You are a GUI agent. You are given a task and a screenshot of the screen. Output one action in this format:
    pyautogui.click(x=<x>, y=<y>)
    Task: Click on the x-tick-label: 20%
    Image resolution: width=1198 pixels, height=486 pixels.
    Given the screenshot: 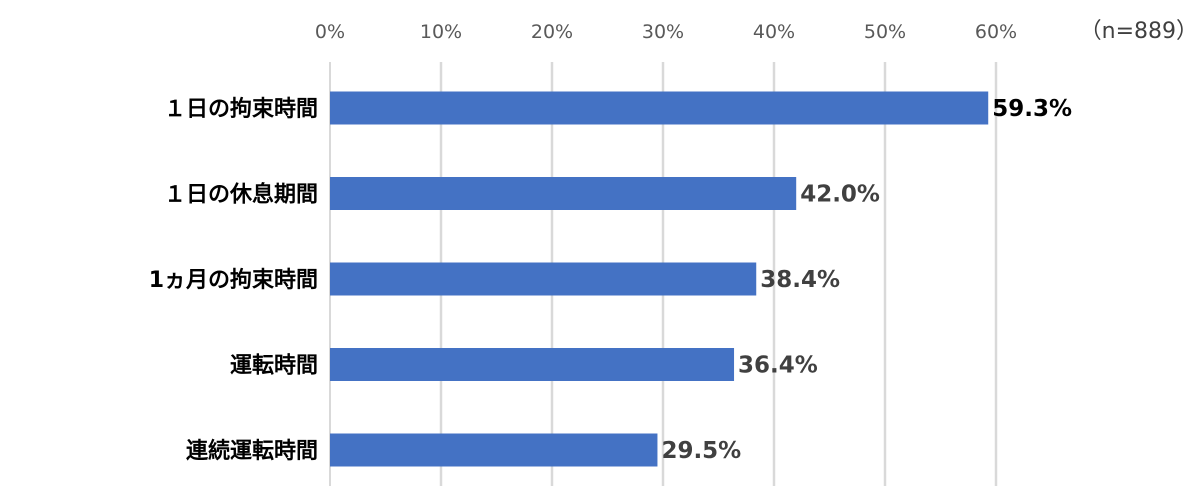 What is the action you would take?
    pyautogui.click(x=552, y=32)
    